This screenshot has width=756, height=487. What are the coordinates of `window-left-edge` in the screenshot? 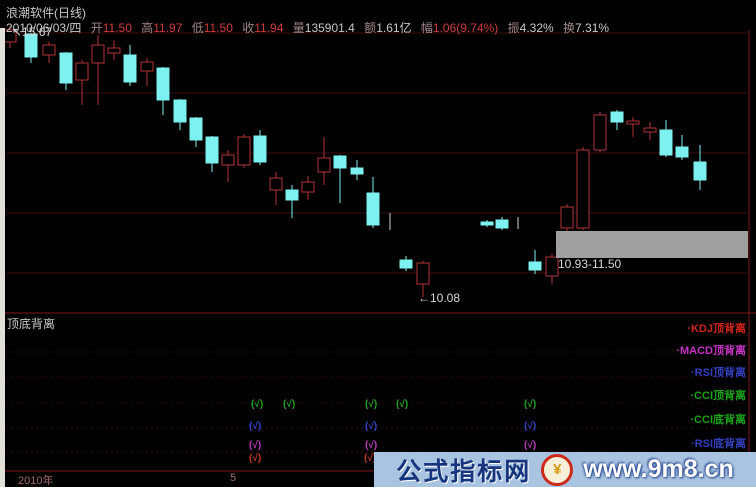 It's located at (2, 257).